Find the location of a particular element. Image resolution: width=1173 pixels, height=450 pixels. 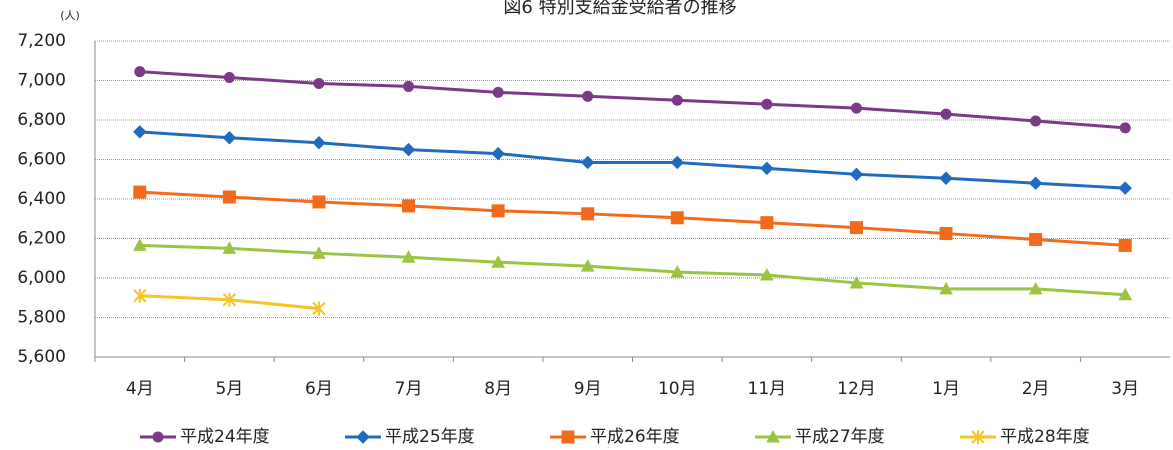

x-tick-label: 10月 is located at coordinates (677, 389).